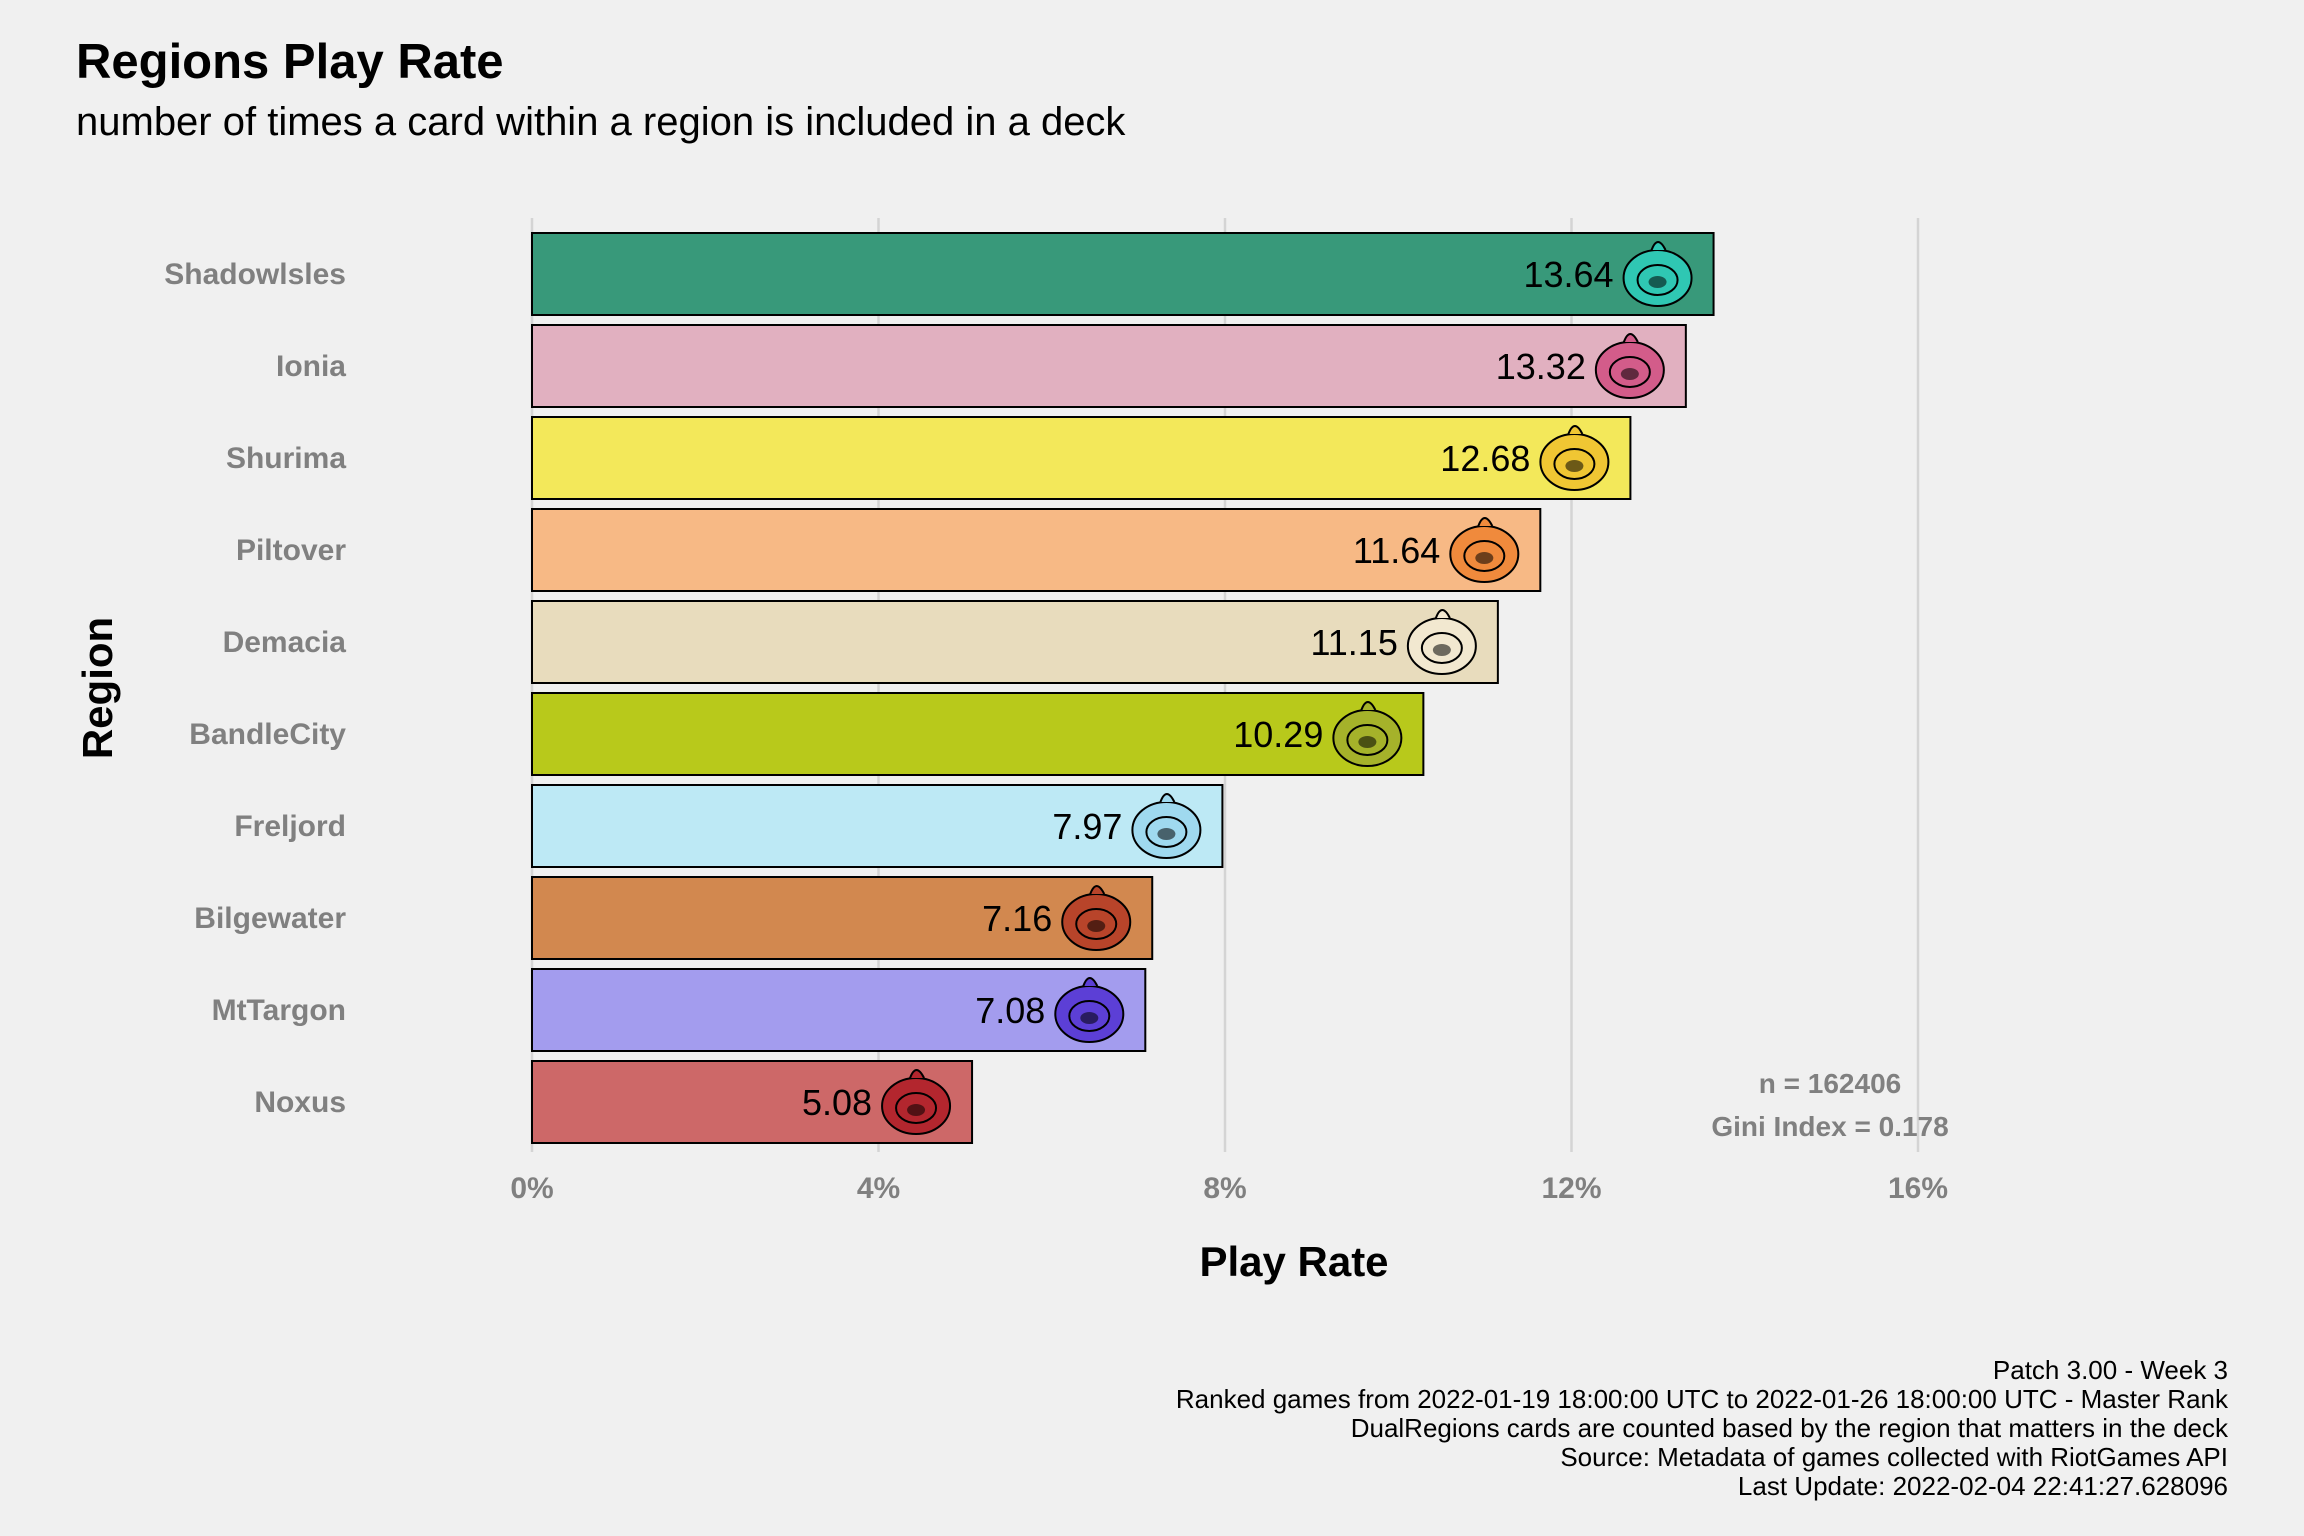  I want to click on demacia-icon, so click(1441, 642).